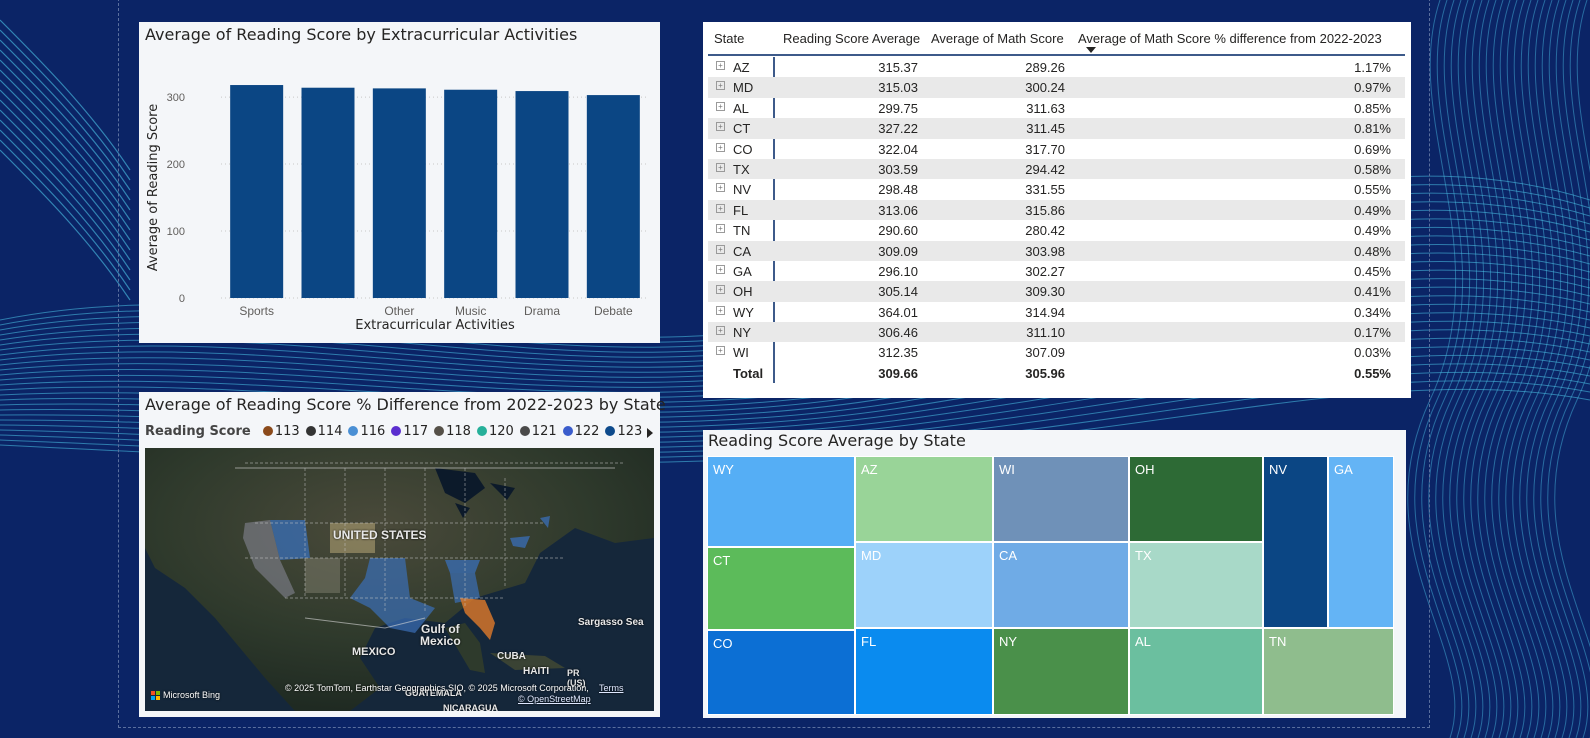 The width and height of the screenshot is (1590, 738). Describe the element at coordinates (1061, 499) in the screenshot. I see `treemap-tile-wi: WI` at that location.